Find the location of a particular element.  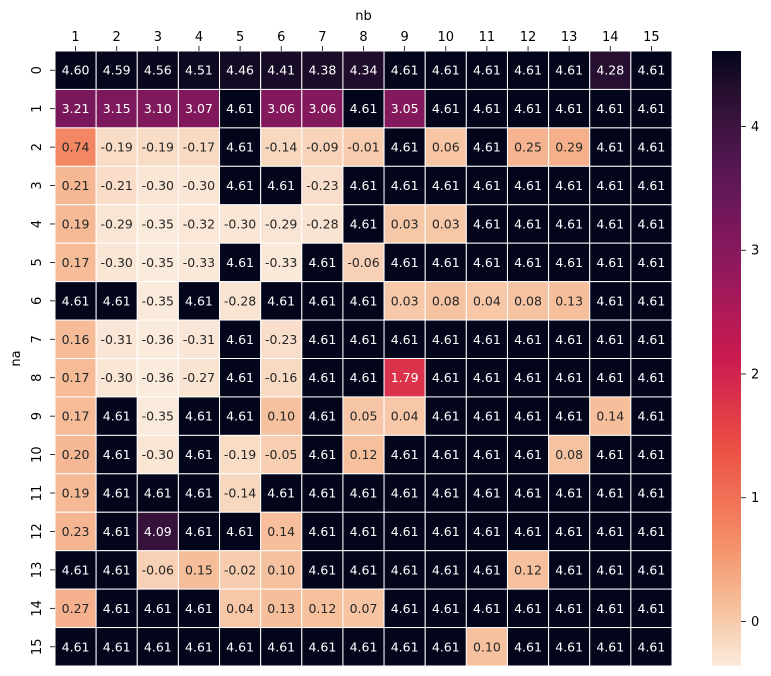

cell-label: 0.07 is located at coordinates (364, 608).